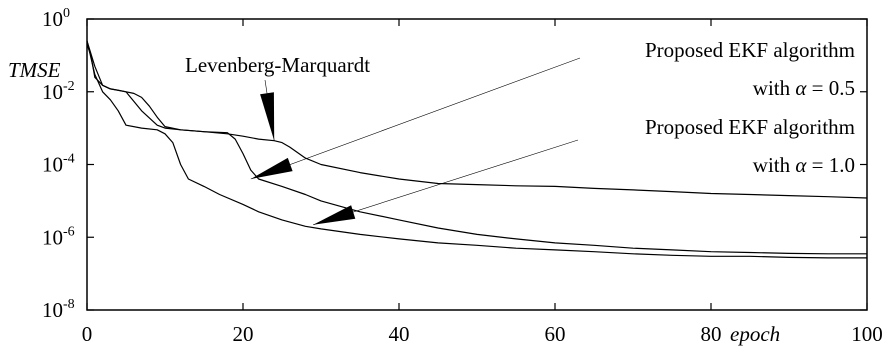 Image resolution: width=888 pixels, height=351 pixels. Describe the element at coordinates (750, 127) in the screenshot. I see `annotation-ekf10-line1: Proposed EKF algorithm` at that location.